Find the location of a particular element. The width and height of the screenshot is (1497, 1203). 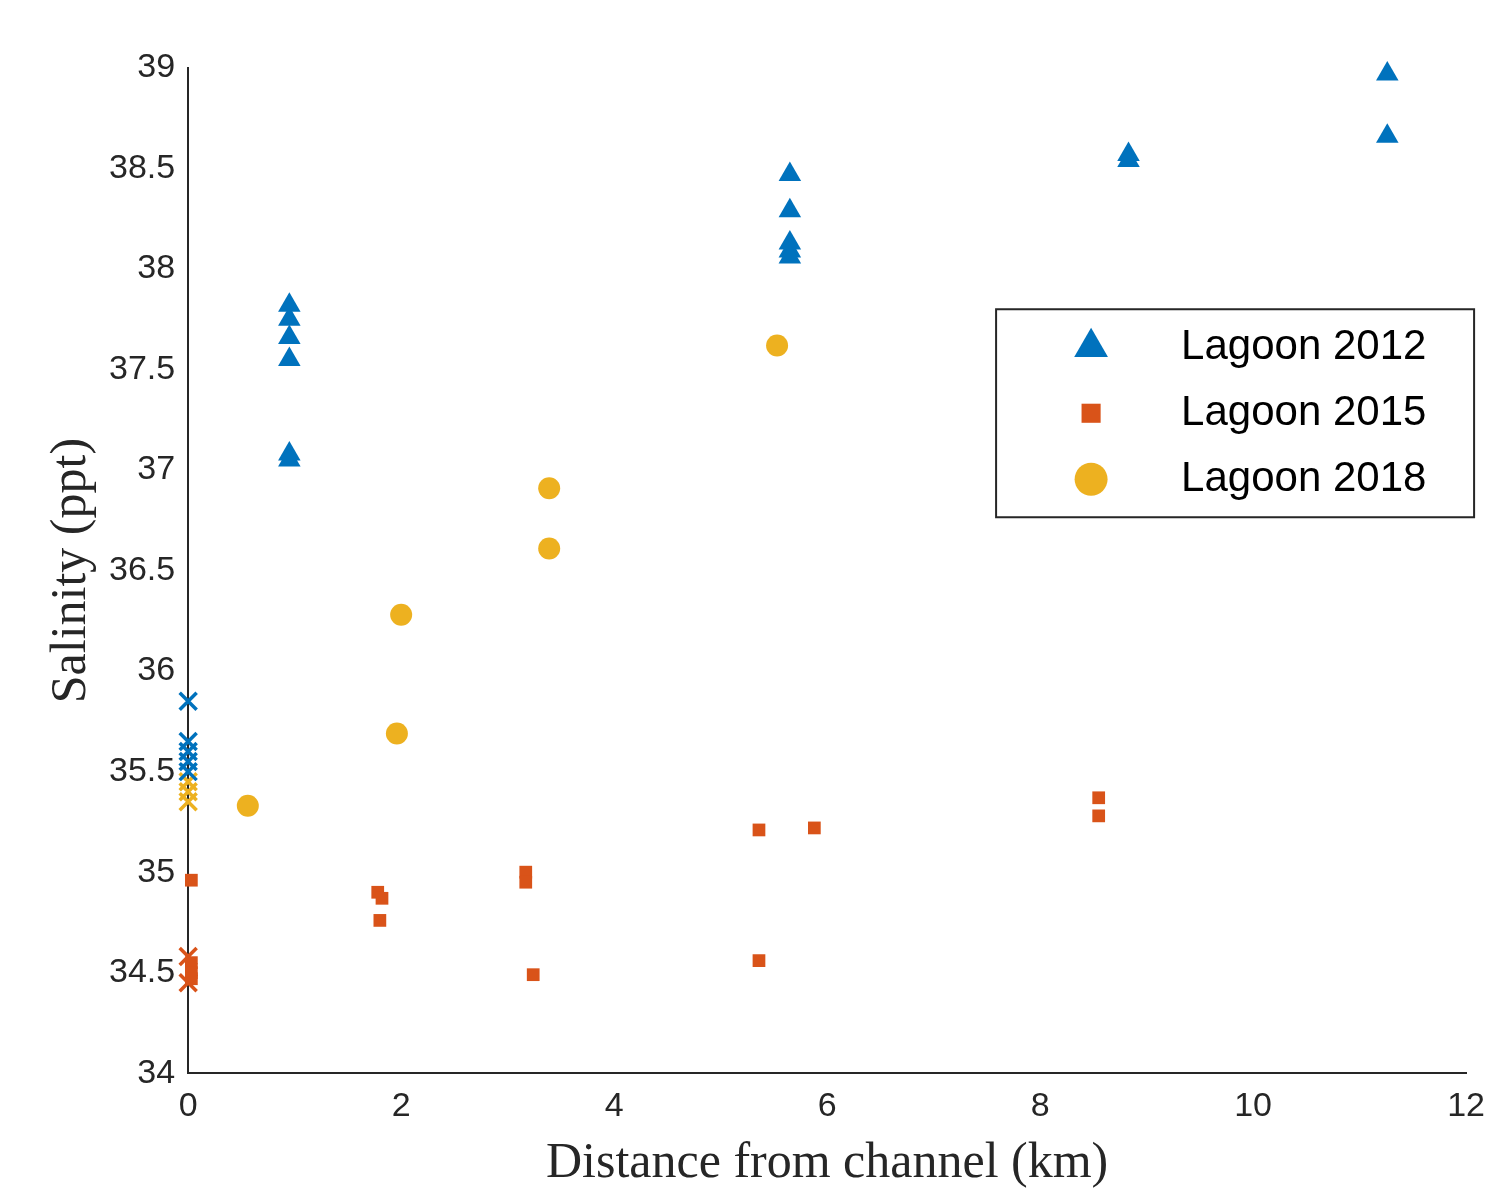

y-tick-label: 35 is located at coordinates (156, 869).